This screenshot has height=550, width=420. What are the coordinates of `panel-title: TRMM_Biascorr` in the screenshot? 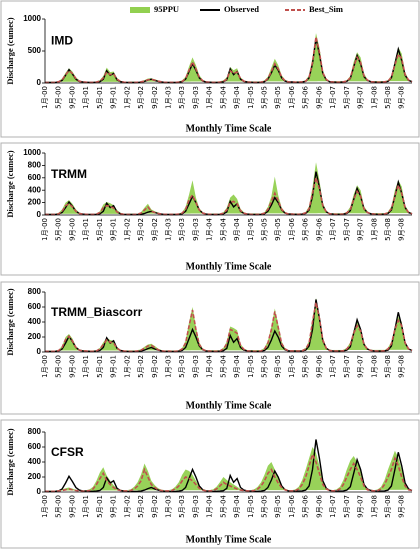 It's located at (97, 312).